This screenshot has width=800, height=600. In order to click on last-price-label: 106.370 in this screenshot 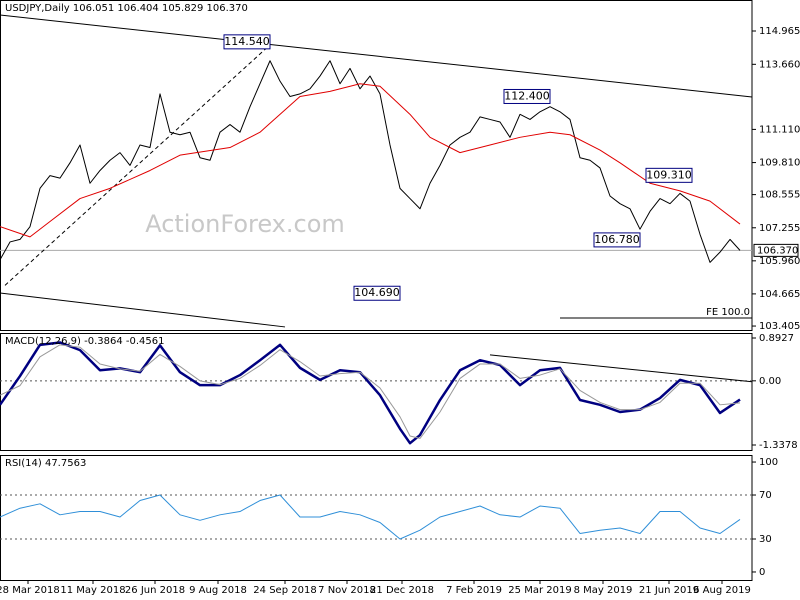, I will do `click(777, 250)`.